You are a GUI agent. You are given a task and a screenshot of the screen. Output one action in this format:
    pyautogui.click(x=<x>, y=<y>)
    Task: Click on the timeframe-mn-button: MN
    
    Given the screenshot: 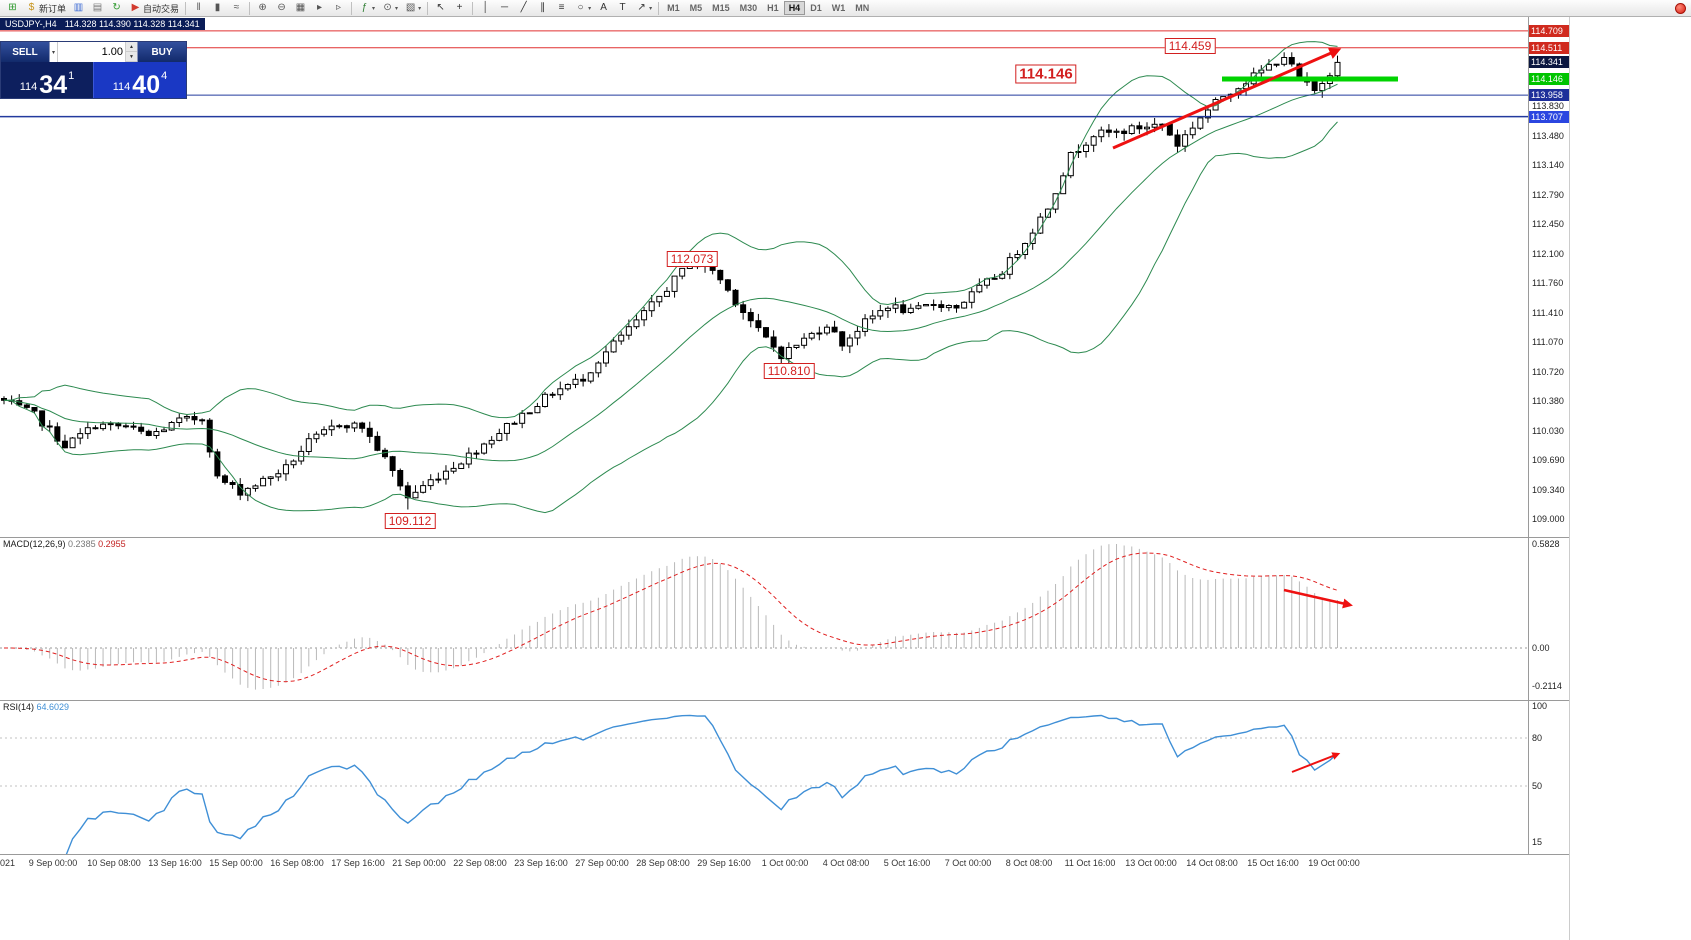 What is the action you would take?
    pyautogui.click(x=862, y=8)
    